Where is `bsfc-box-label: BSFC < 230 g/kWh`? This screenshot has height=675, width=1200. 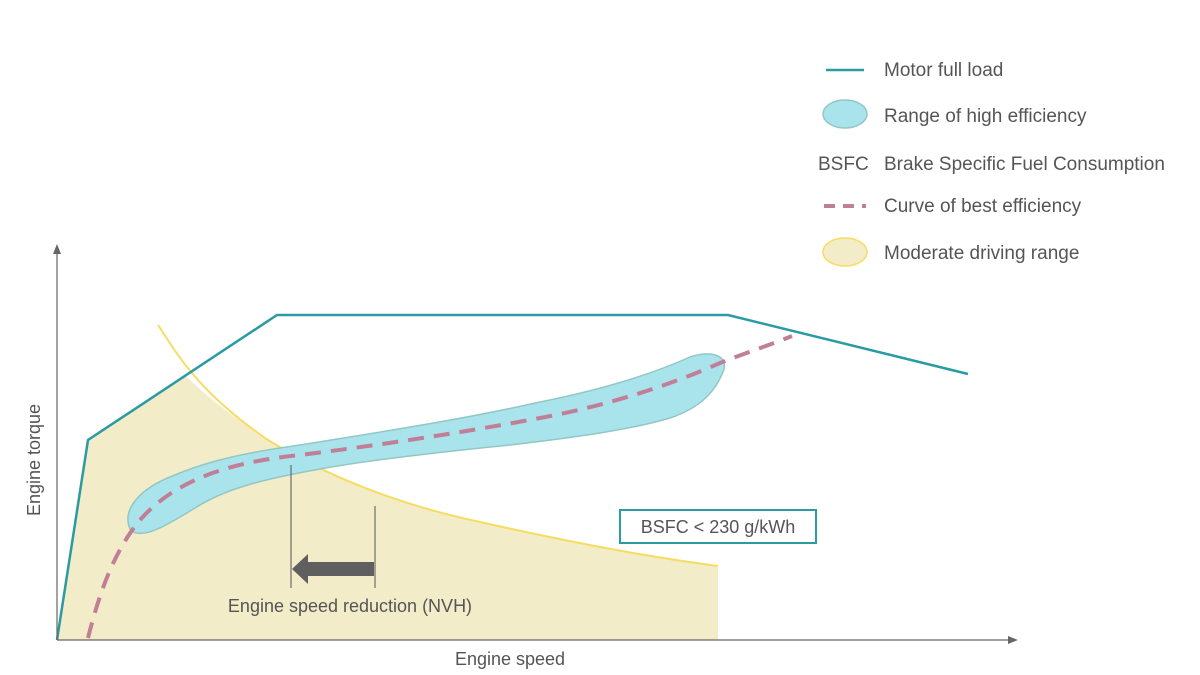
bsfc-box-label: BSFC < 230 g/kWh is located at coordinates (718, 527).